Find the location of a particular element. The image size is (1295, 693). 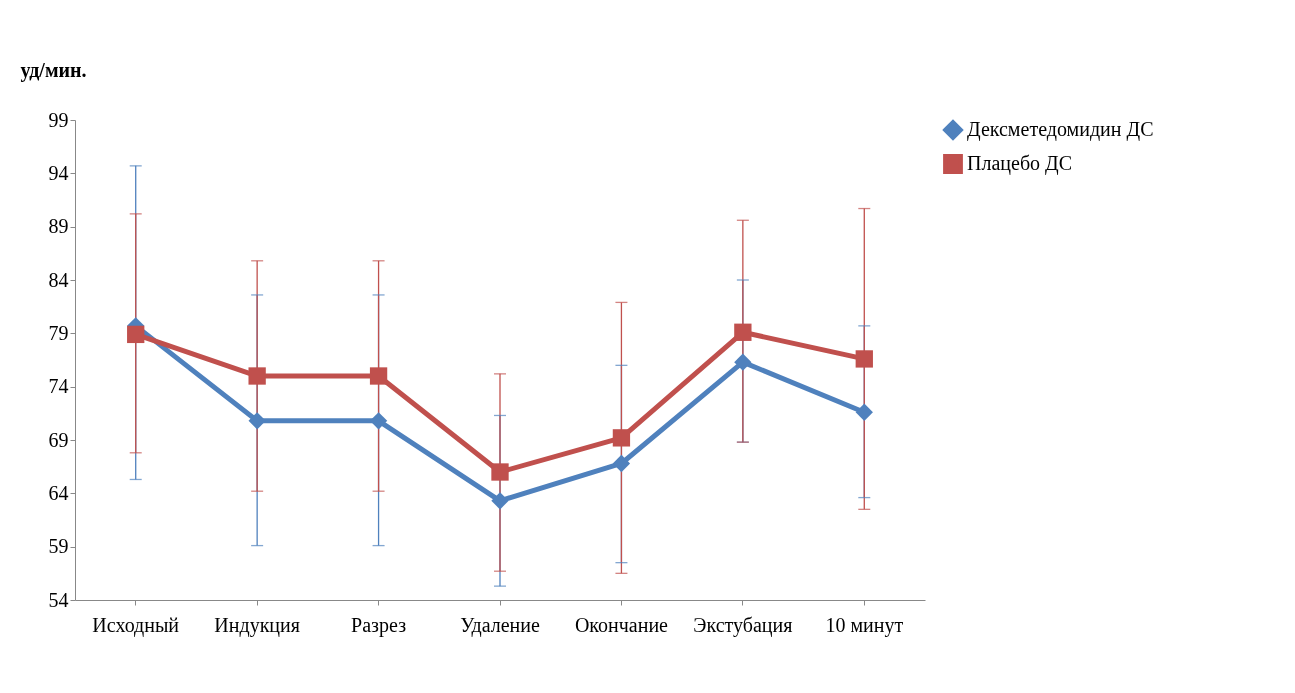

y-tick-label: 59 is located at coordinates (58, 546).